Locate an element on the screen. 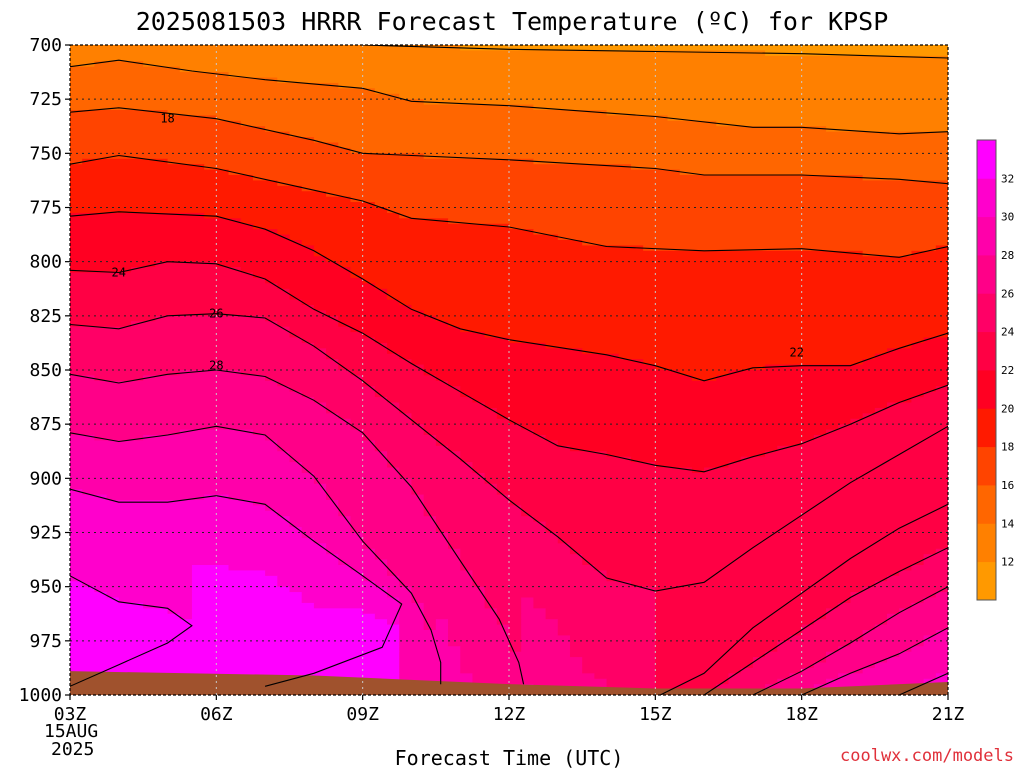 The image size is (1024, 772). colorbar: 12 14 16 18 20 22 24 26 28 30 32 is located at coordinates (995, 370).